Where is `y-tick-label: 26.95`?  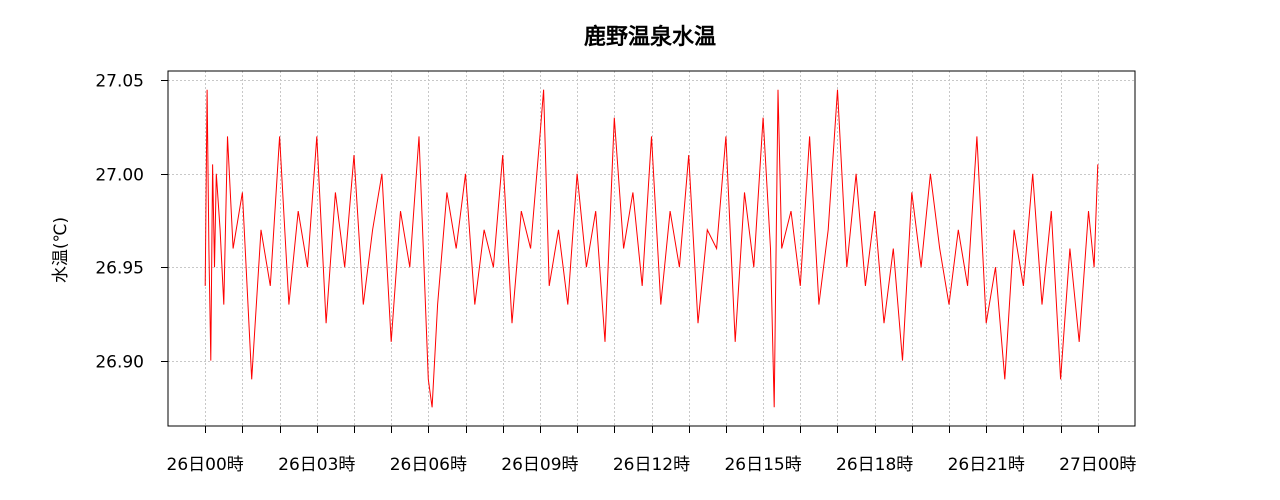
y-tick-label: 26.95 is located at coordinates (119, 269).